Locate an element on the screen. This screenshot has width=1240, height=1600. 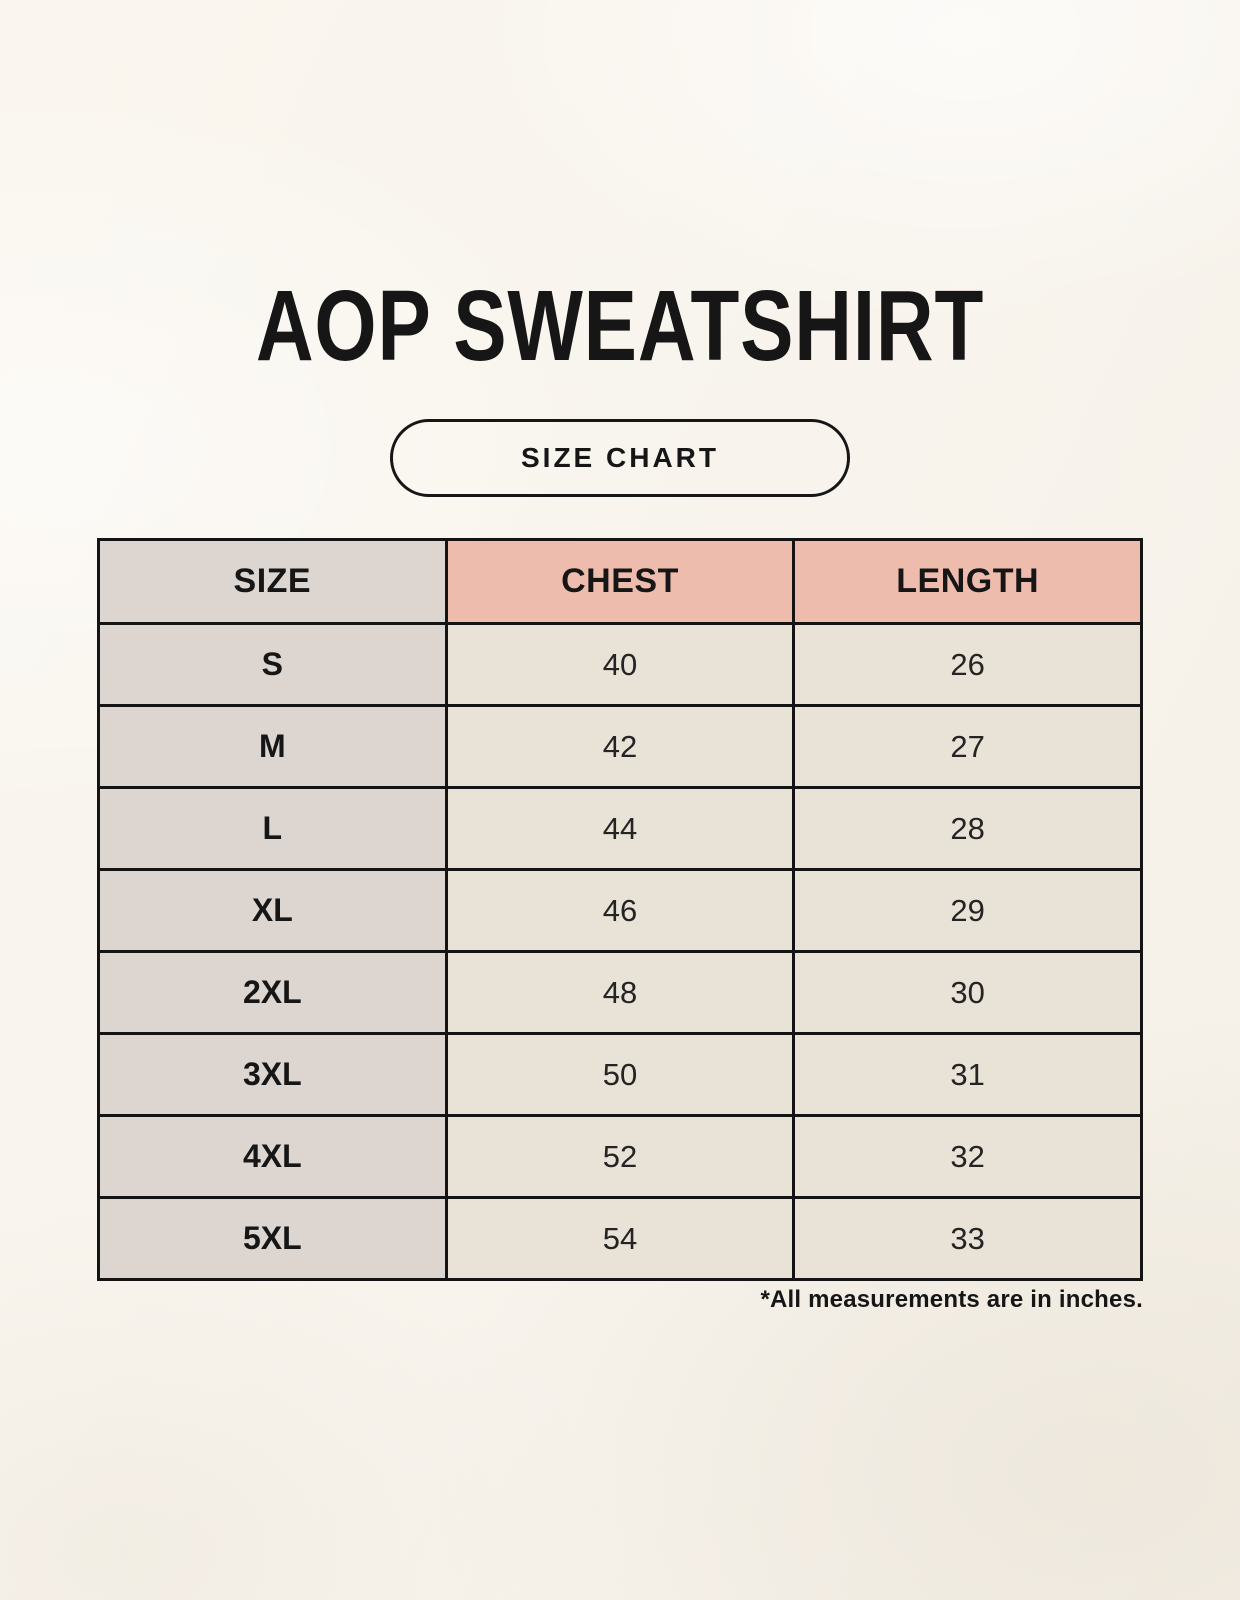
chest-cell: 42 is located at coordinates (620, 746).